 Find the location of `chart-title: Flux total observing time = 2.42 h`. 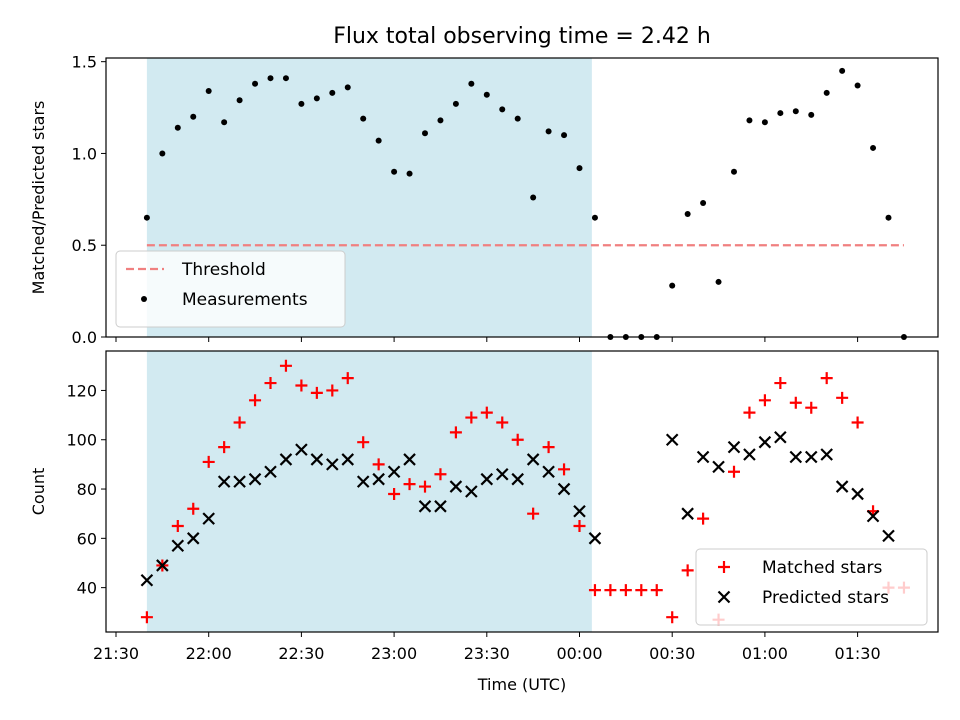

chart-title: Flux total observing time = 2.42 h is located at coordinates (522, 36).